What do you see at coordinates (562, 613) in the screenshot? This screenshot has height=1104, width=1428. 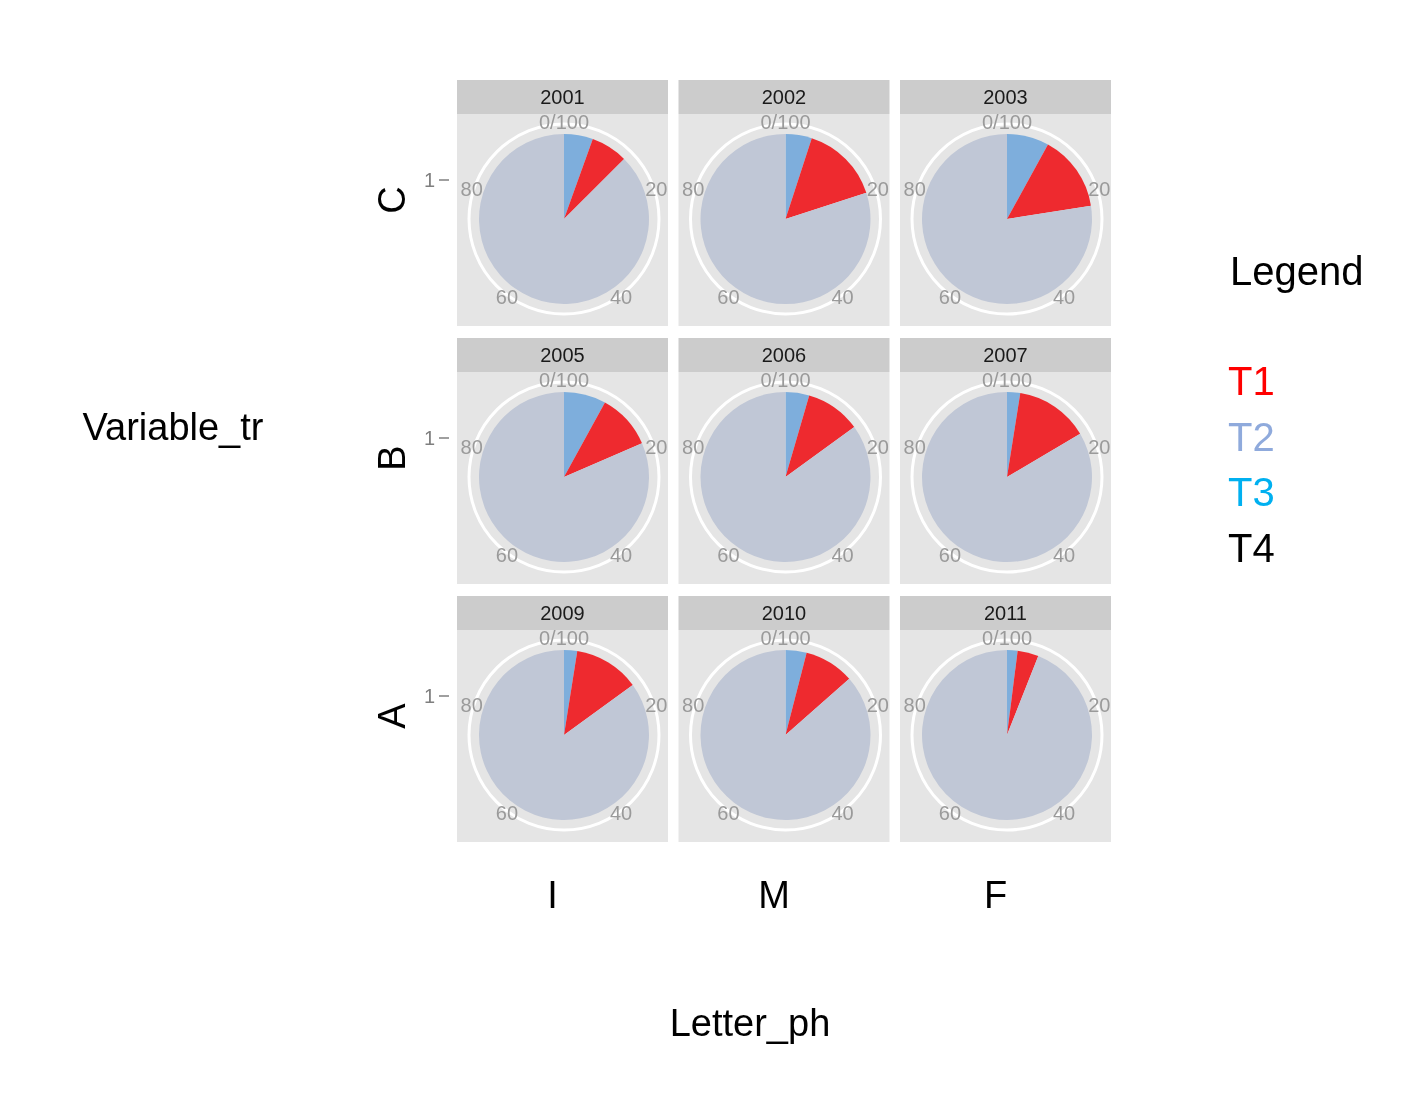 I see `chart-title: 2009` at bounding box center [562, 613].